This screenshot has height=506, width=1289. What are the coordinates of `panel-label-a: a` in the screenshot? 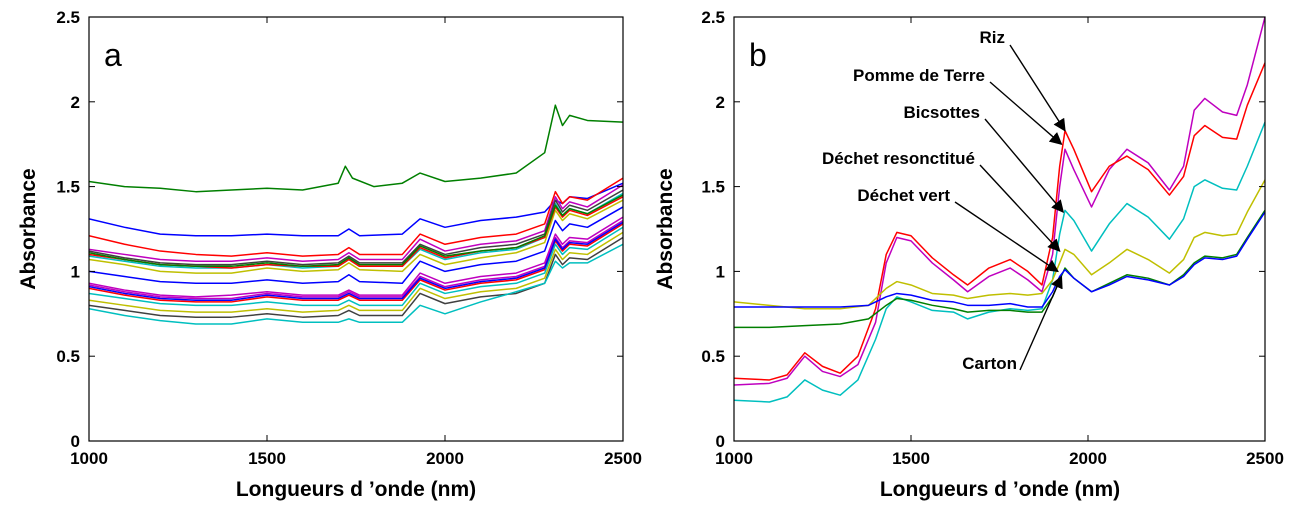 It's located at (113, 55).